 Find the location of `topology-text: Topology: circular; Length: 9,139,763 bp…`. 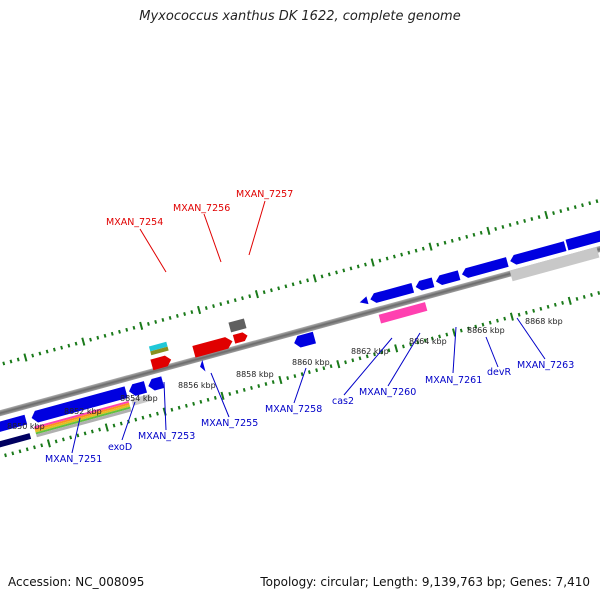

topology-text: Topology: circular; Length: 9,139,763 bp… is located at coordinates (425, 582).